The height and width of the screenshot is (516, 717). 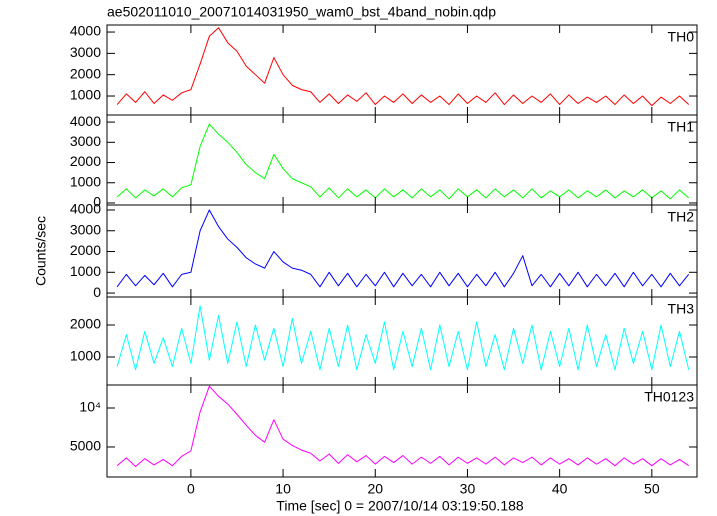 I want to click on y-axis-label: Counts/sec, so click(x=41, y=251).